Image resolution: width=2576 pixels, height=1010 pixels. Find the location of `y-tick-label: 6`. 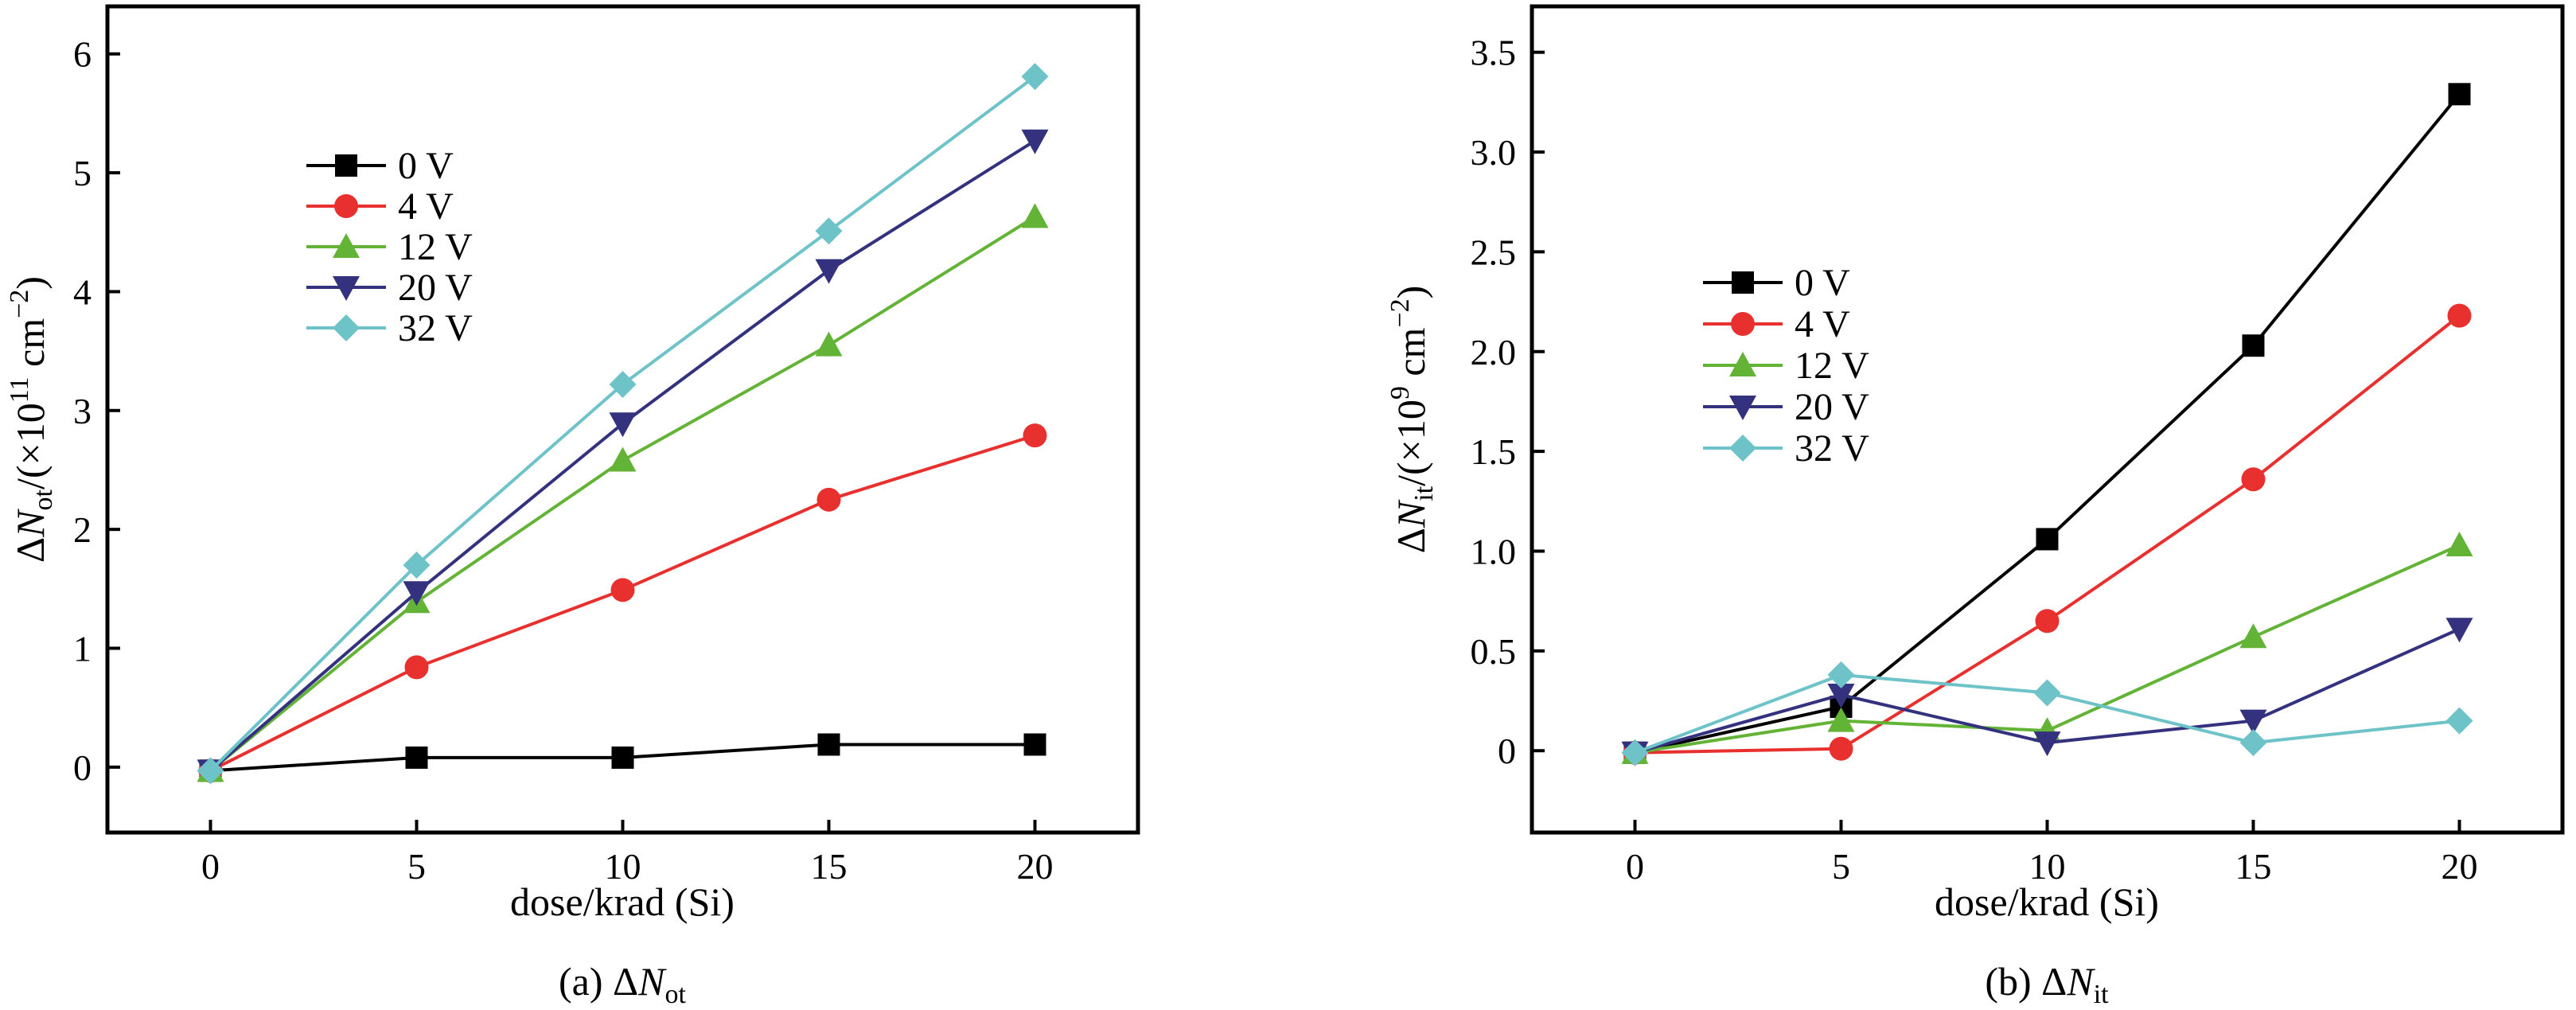

y-tick-label: 6 is located at coordinates (82, 54).